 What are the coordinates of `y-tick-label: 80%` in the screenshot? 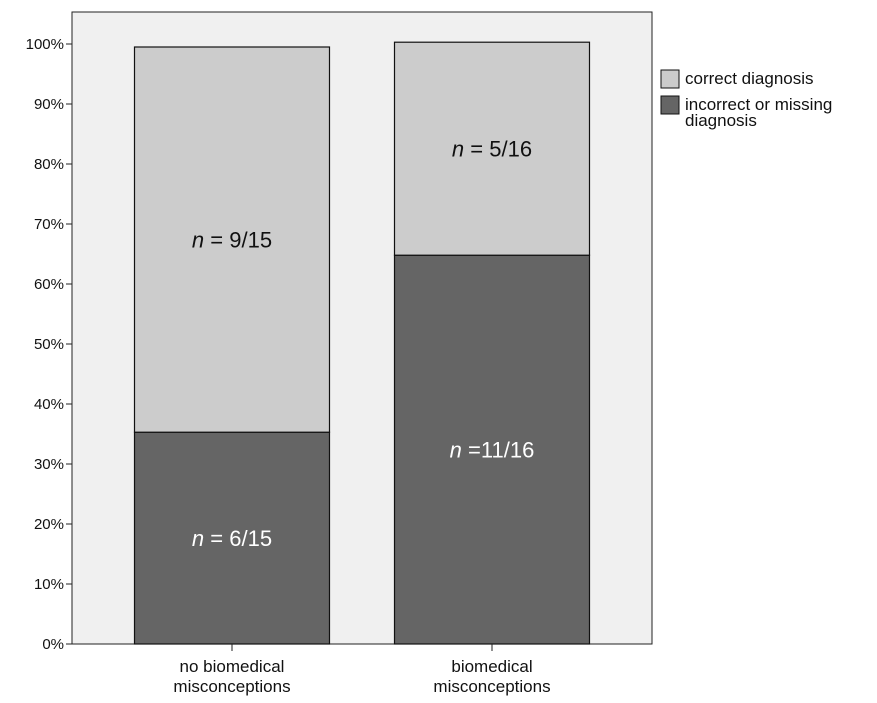 It's located at (49, 164).